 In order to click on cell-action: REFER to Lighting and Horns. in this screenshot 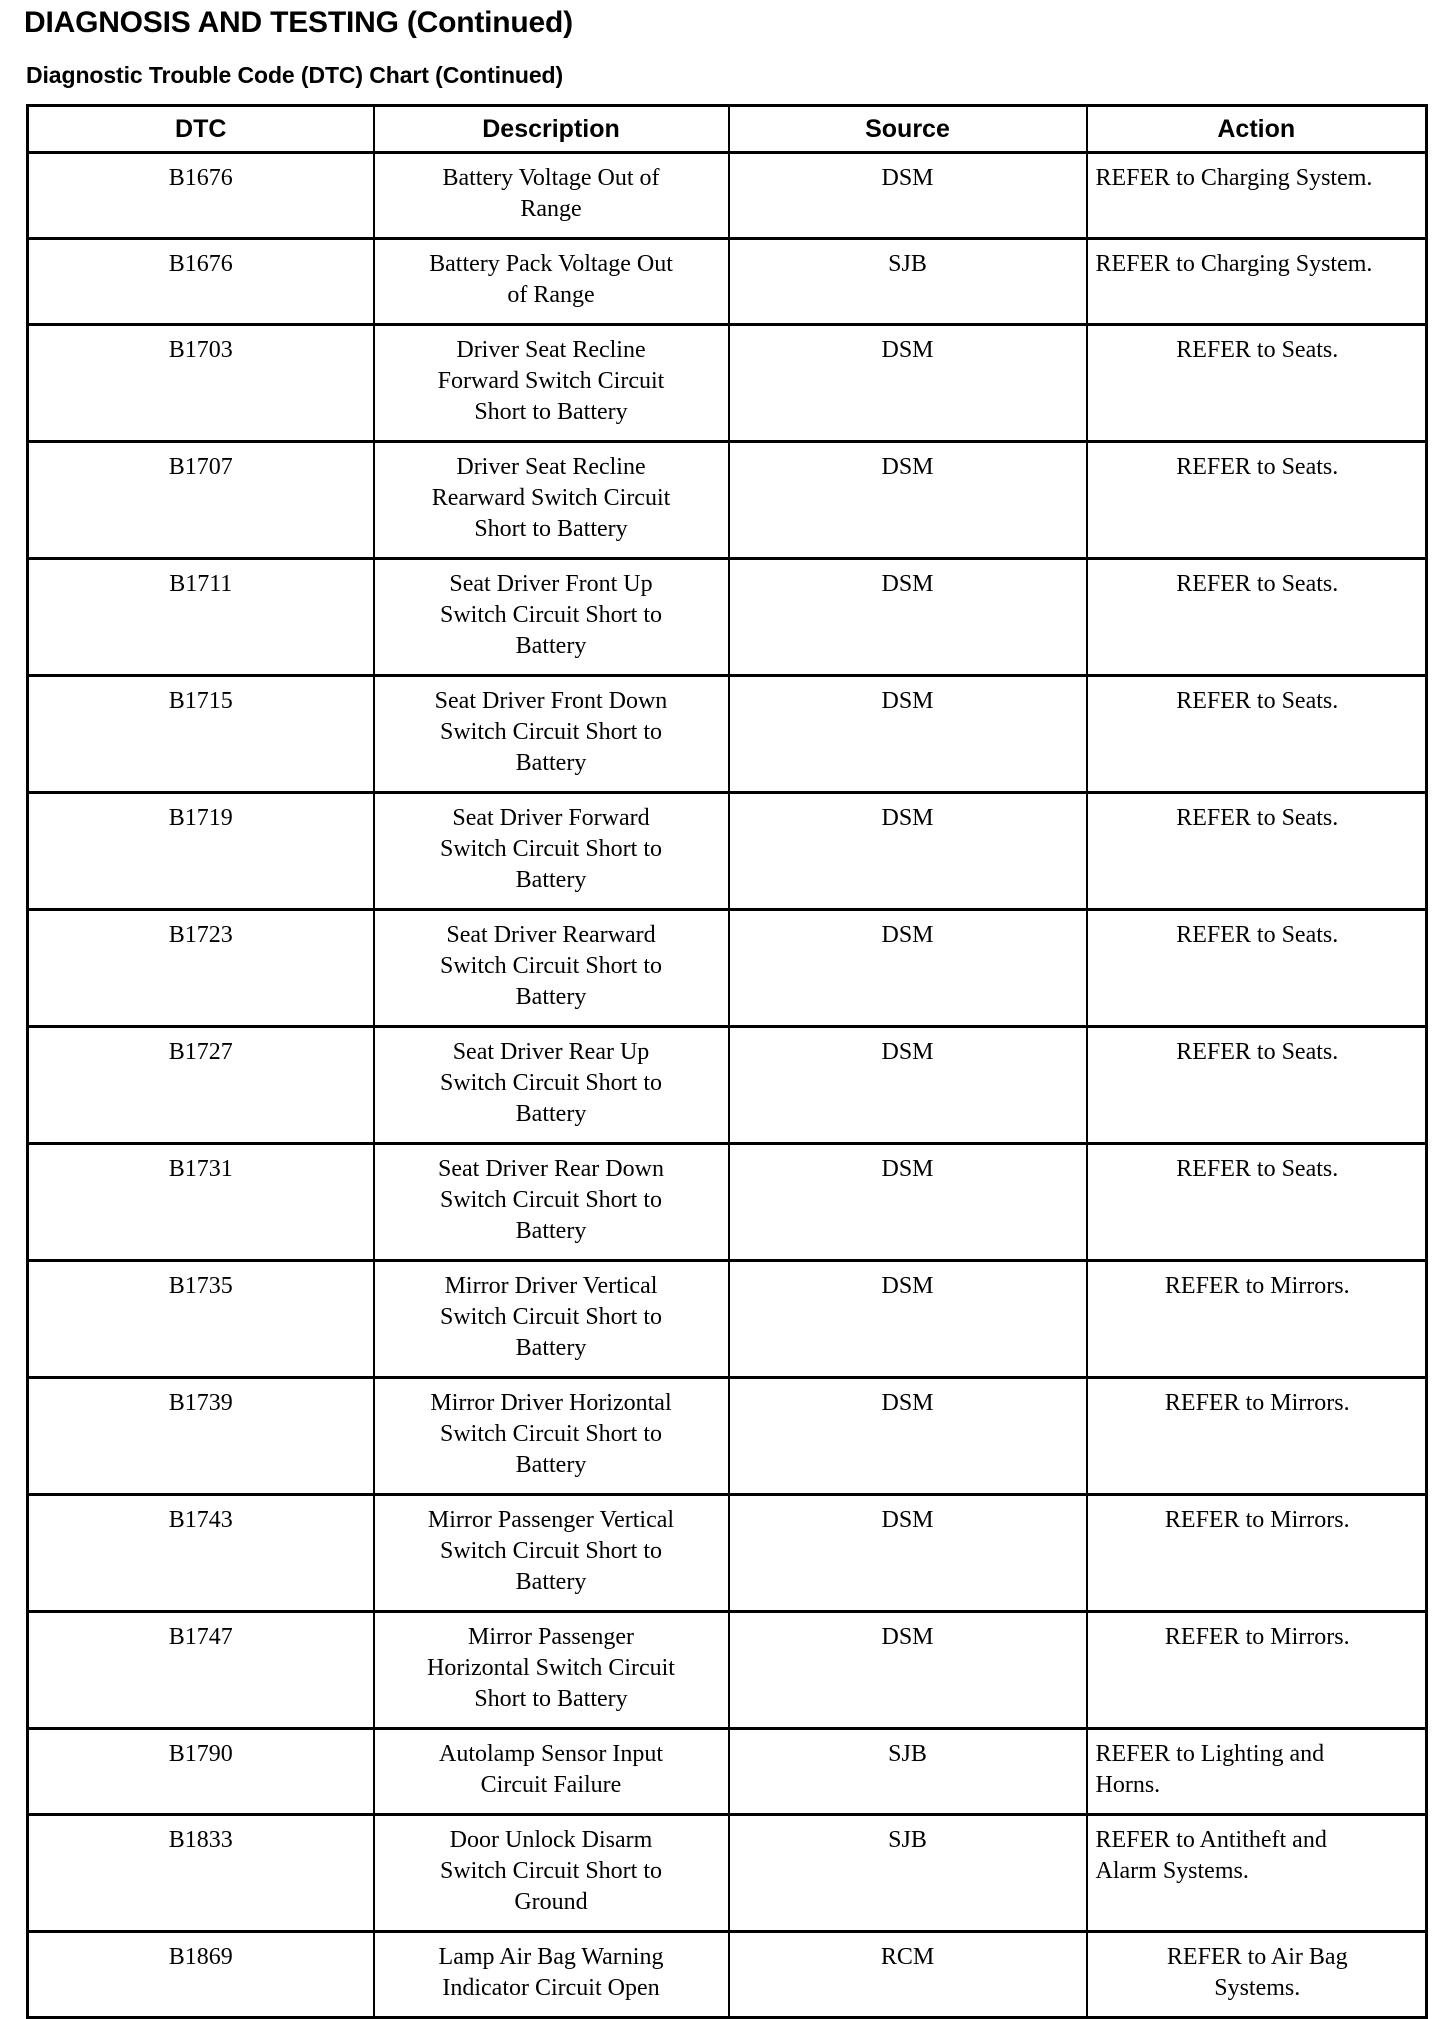, I will do `click(1256, 1772)`.